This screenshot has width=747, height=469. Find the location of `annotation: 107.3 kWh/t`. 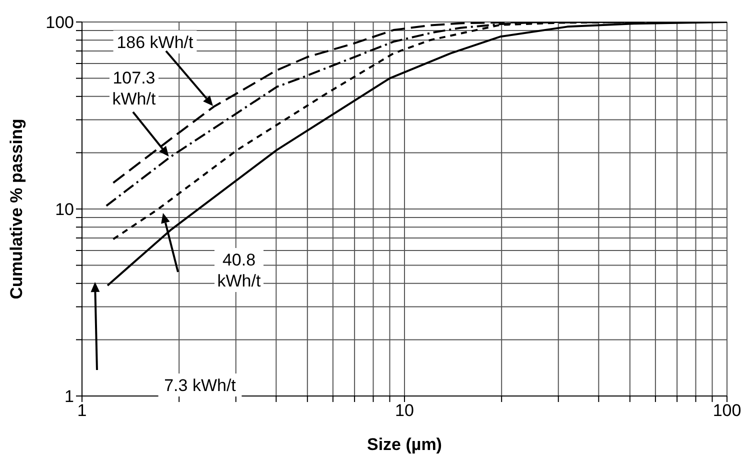

annotation: 107.3 kWh/t is located at coordinates (134, 88).